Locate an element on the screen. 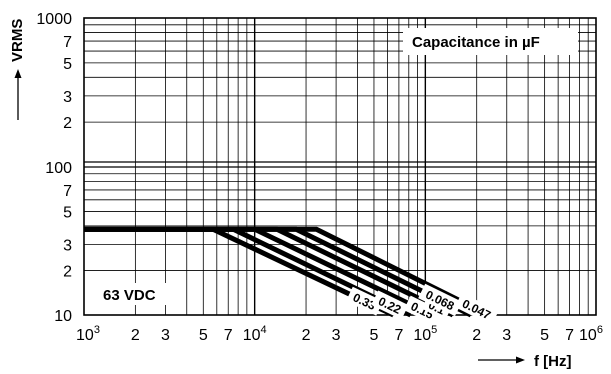  x-axis-title: f [Hz] is located at coordinates (525, 361).